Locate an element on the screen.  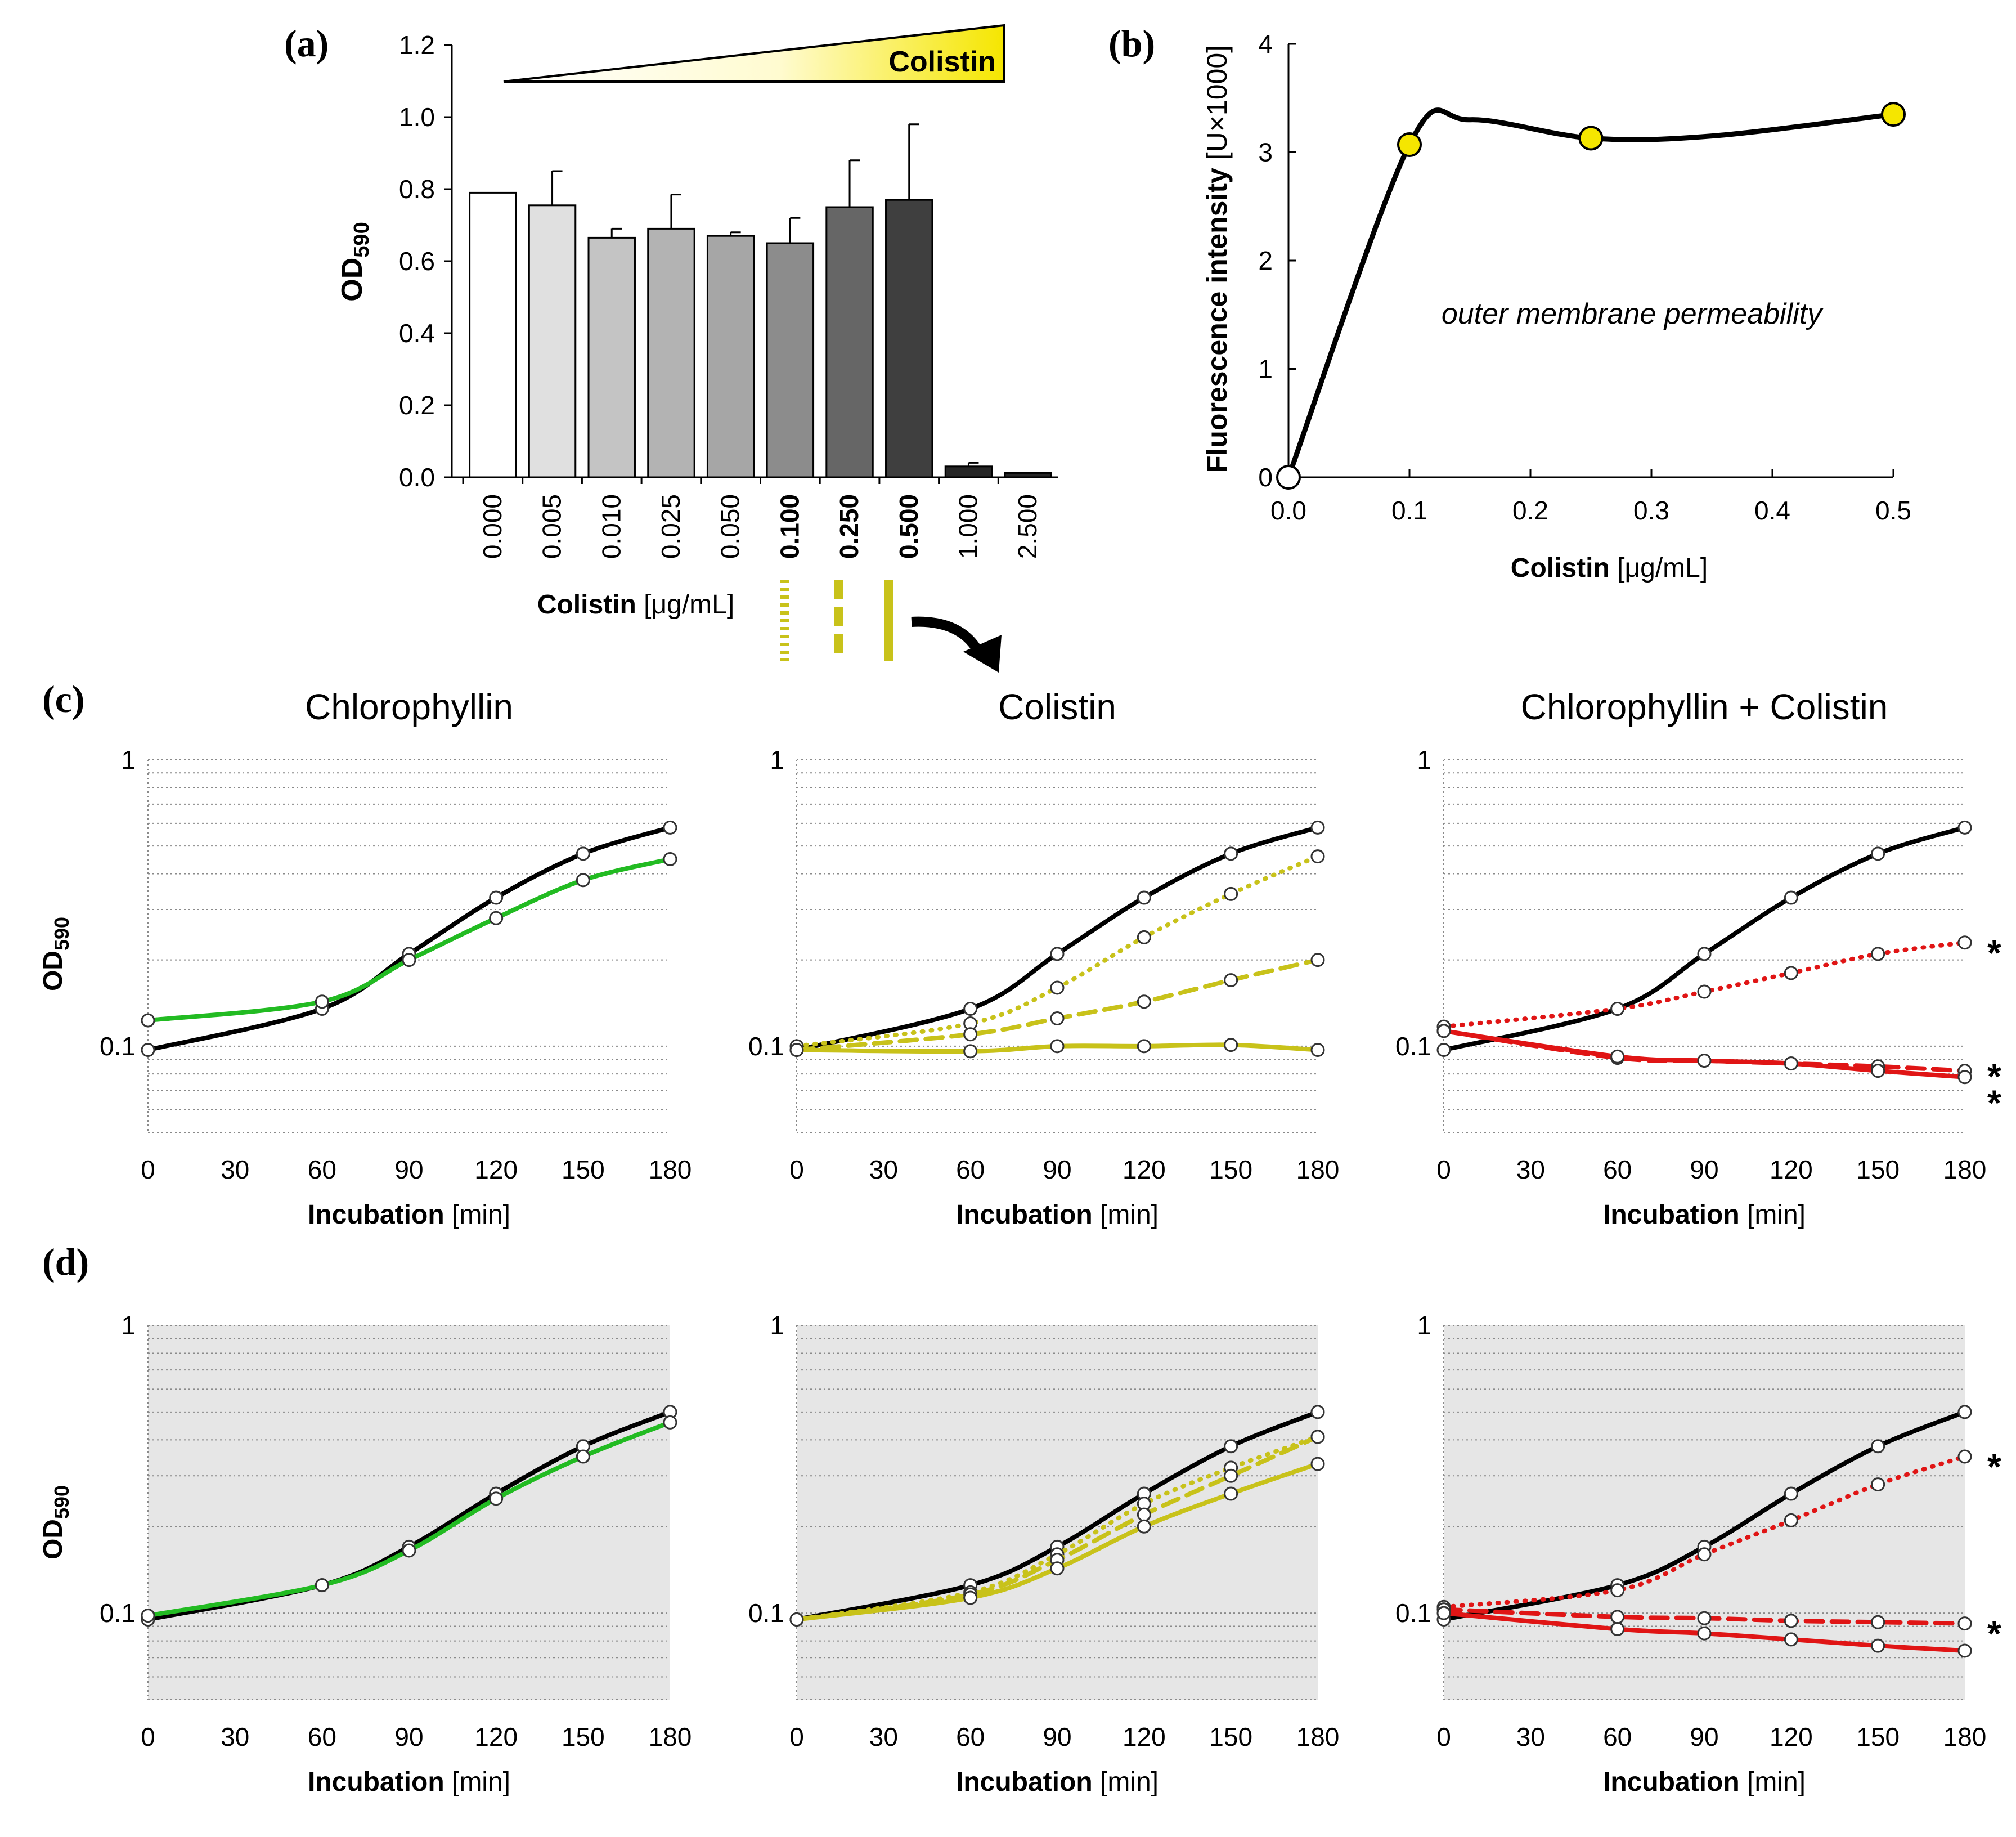
panel-d-chart-1-xtick-label: 90 is located at coordinates (409, 1737).